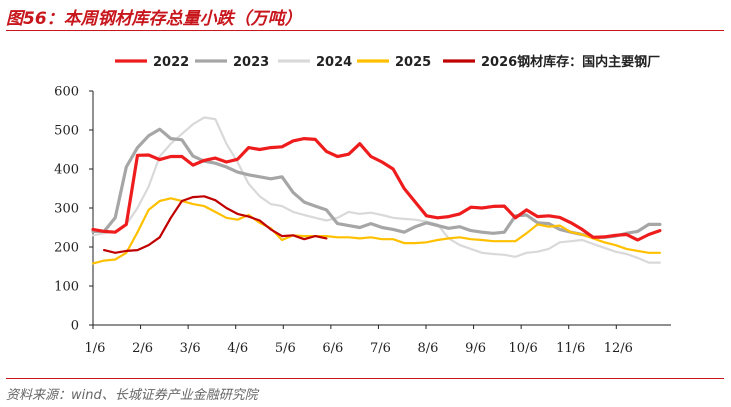  Describe the element at coordinates (66, 131) in the screenshot. I see `y-tick-label: 500` at that location.